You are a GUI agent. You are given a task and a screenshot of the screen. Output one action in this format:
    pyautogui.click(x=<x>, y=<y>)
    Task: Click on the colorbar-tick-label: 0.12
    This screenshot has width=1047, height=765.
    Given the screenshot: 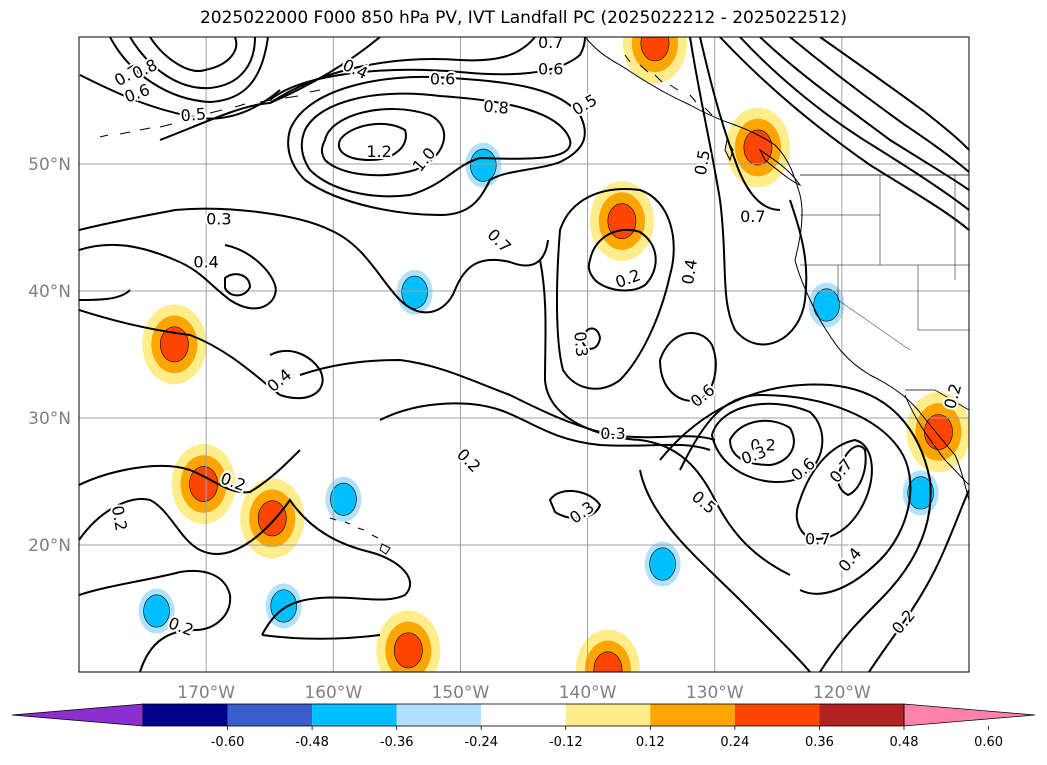 What is the action you would take?
    pyautogui.click(x=650, y=742)
    